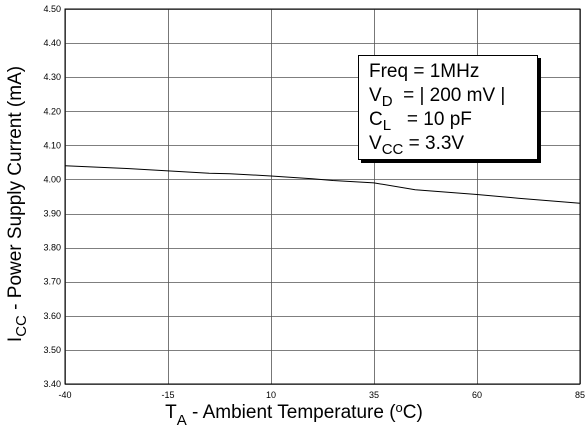 The height and width of the screenshot is (432, 588). I want to click on x-tick-label-5: 85, so click(580, 395).